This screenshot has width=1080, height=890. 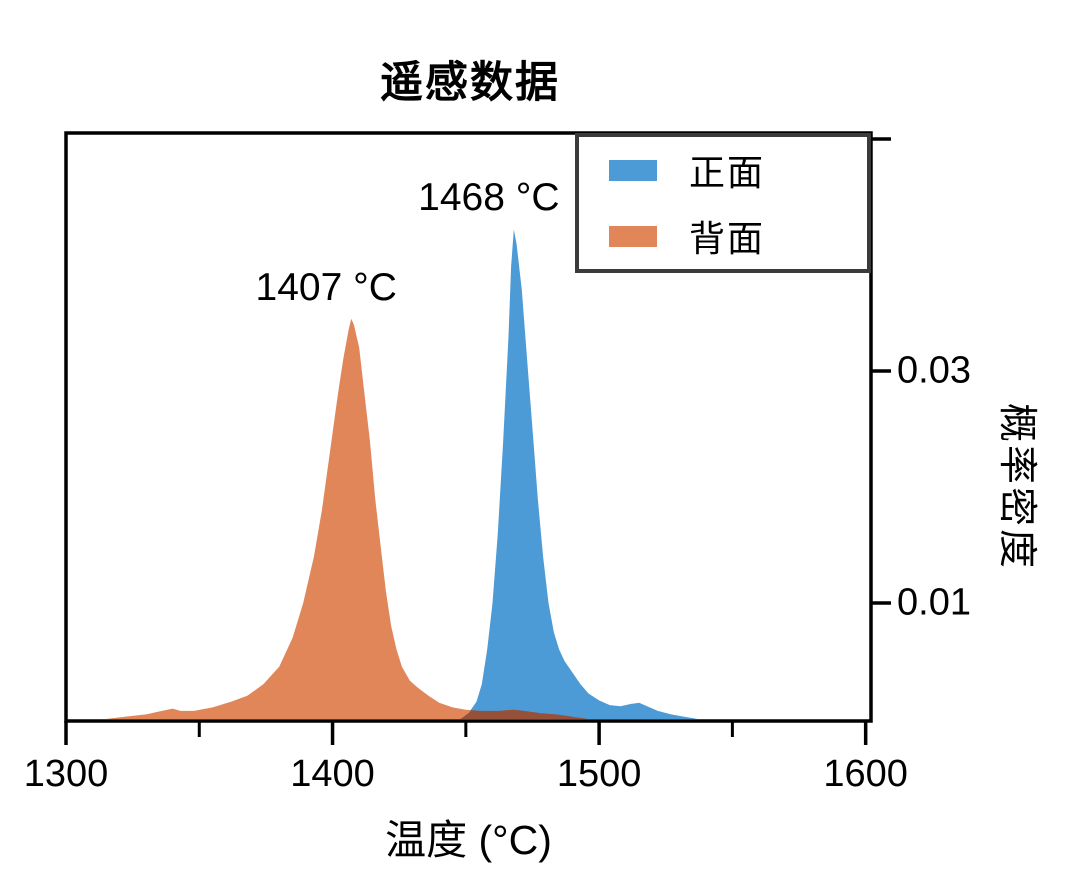 I want to click on x-tick-label: 1300, so click(x=66, y=774).